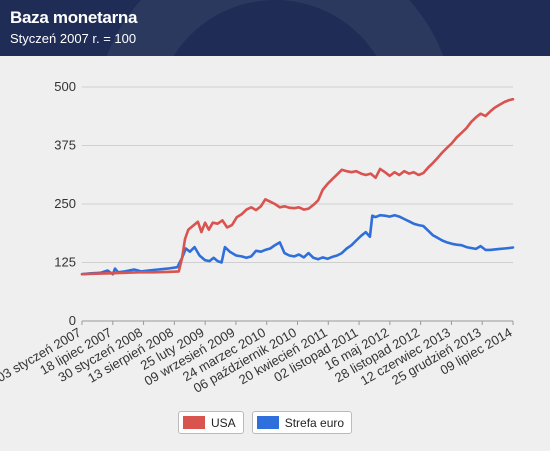  What do you see at coordinates (65, 262) in the screenshot?
I see `y-tick-label-125: 125` at bounding box center [65, 262].